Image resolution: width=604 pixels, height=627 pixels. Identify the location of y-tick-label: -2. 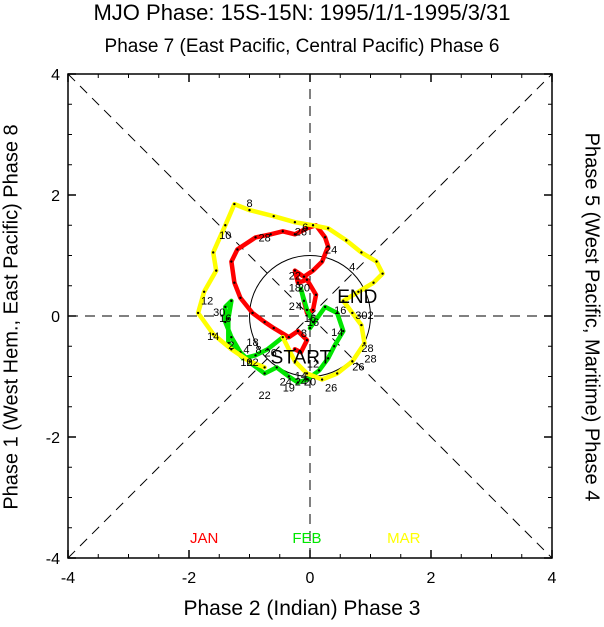
(53, 438).